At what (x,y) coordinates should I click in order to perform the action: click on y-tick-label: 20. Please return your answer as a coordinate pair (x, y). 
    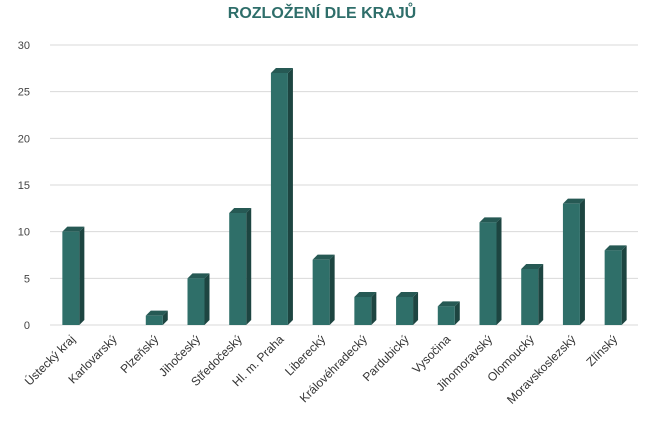
    Looking at the image, I should click on (24, 139).